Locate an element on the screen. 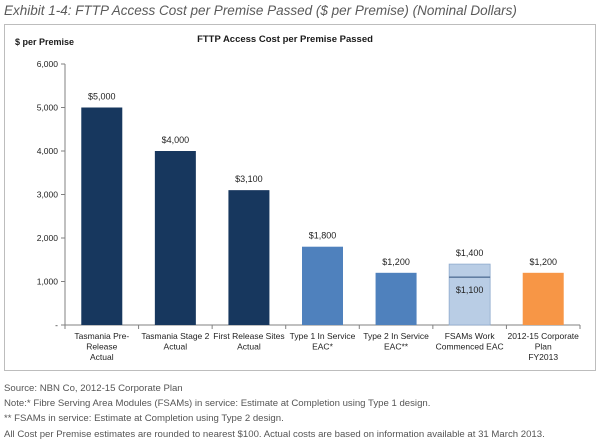 This screenshot has height=445, width=601. category-label: Tasmania Pre- is located at coordinates (101, 336).